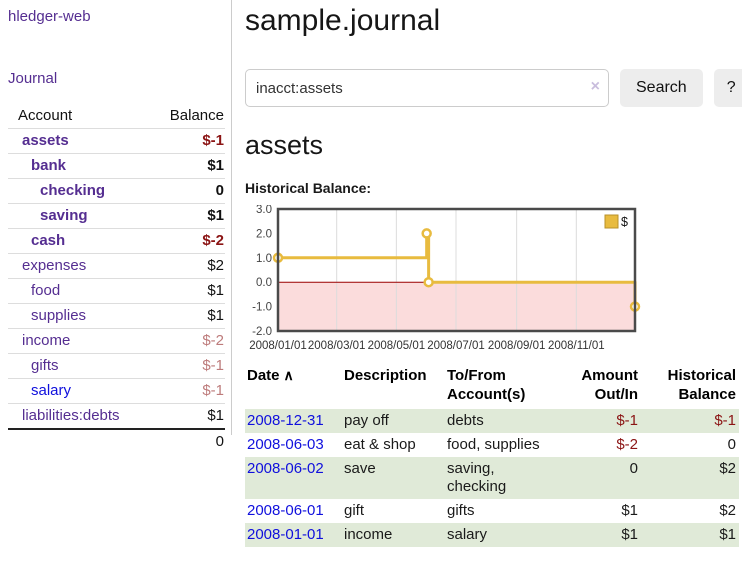  Describe the element at coordinates (46, 290) in the screenshot. I see `account-link: food` at that location.